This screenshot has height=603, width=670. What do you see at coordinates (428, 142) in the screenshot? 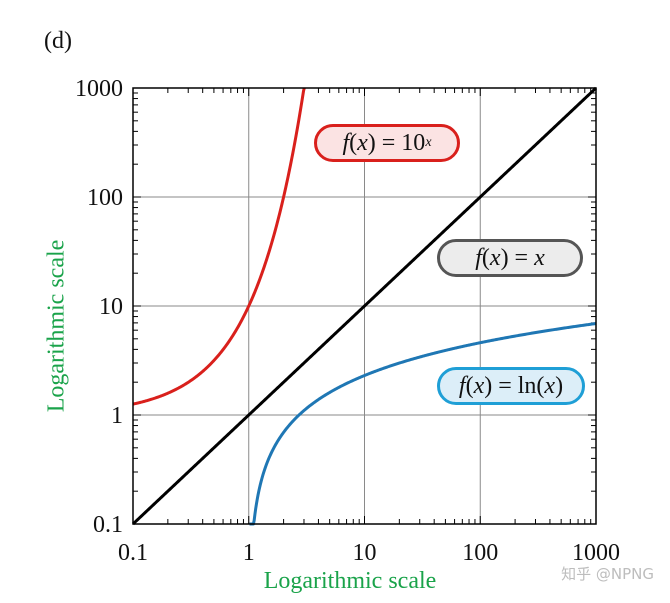
I see `badge-exp-sup: x` at bounding box center [428, 142].